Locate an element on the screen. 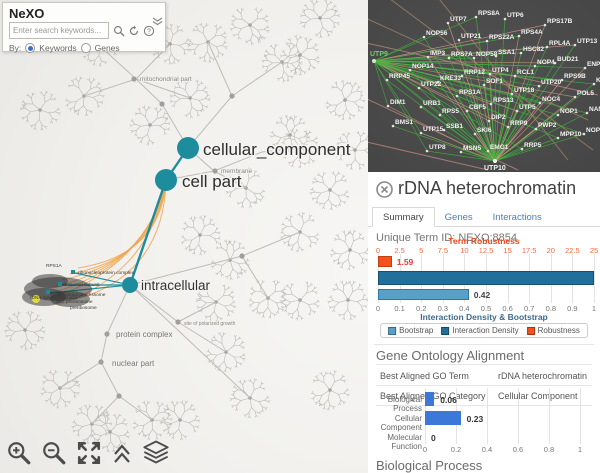 Image resolution: width=600 pixels, height=473 pixels. gene-label: POL5 is located at coordinates (585, 93).